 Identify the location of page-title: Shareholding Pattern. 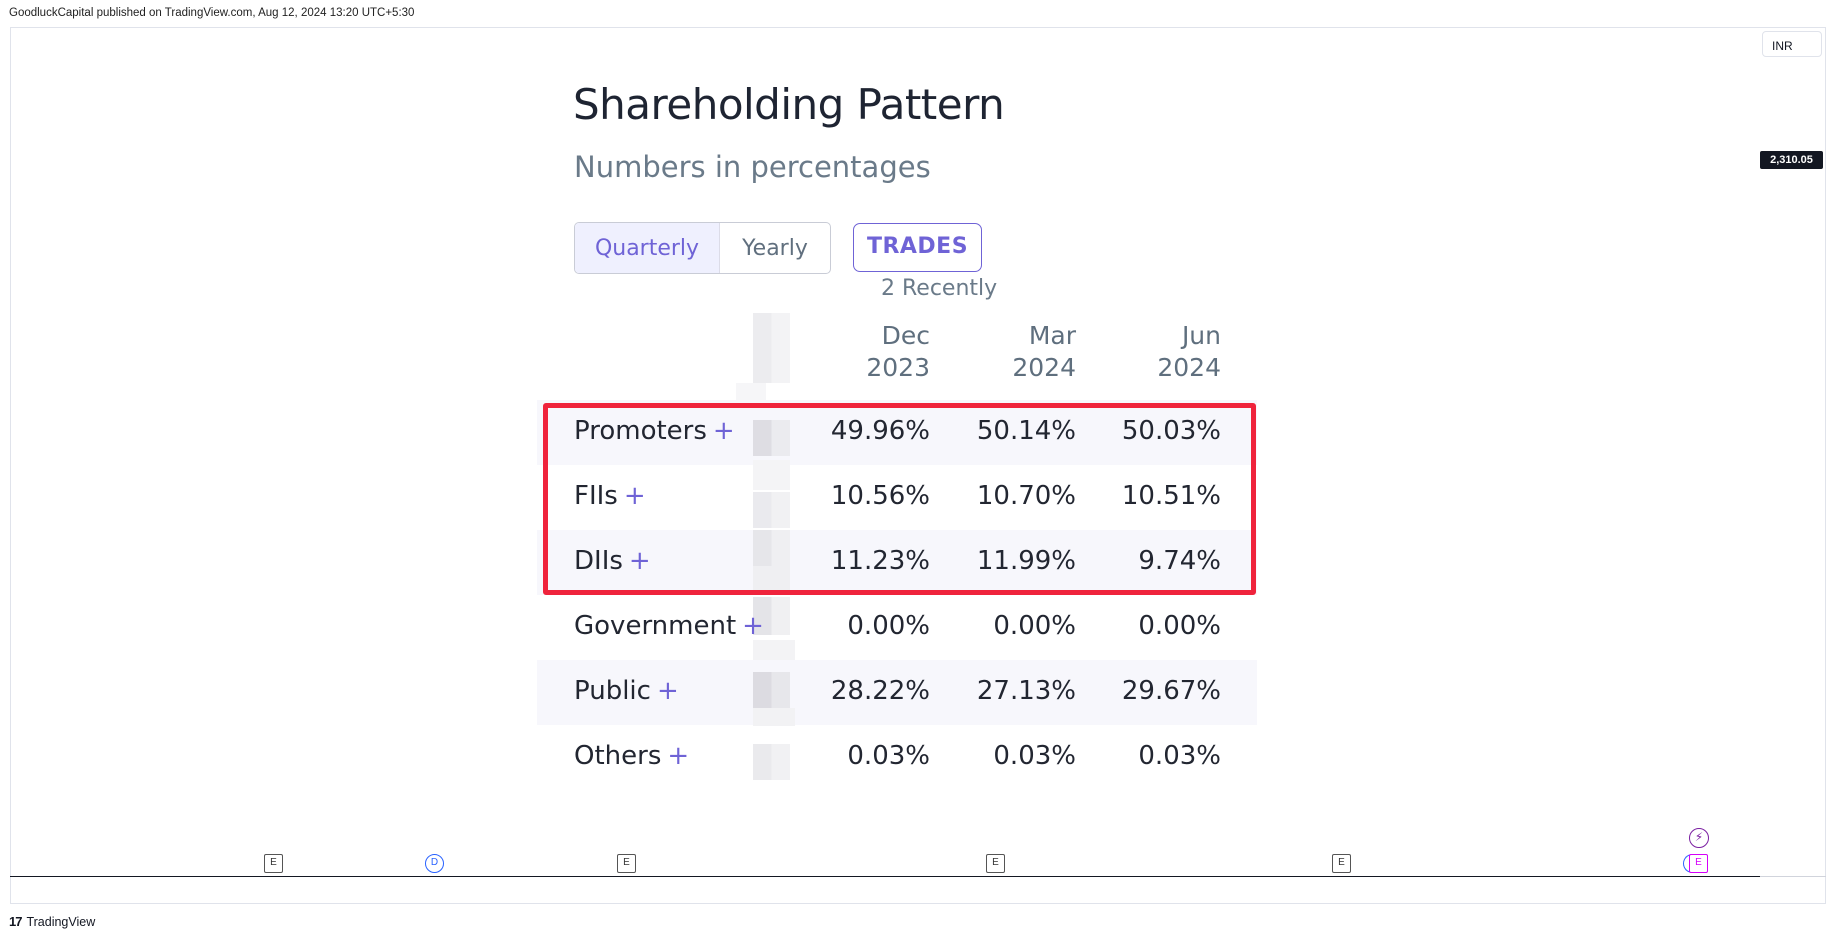
(789, 104).